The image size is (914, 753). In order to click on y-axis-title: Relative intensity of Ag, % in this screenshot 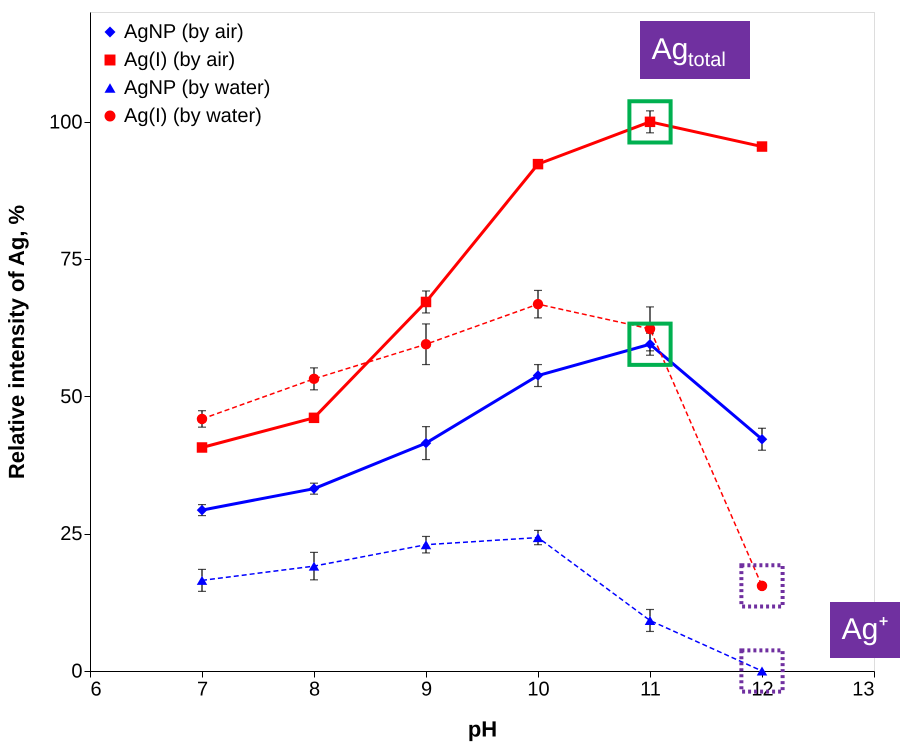, I will do `click(17, 342)`.